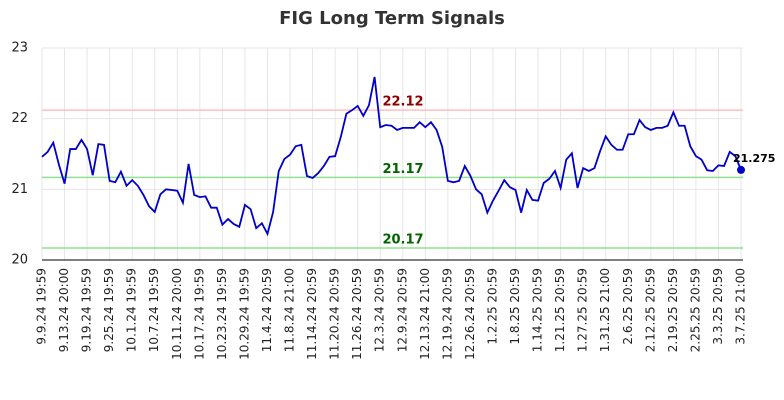  Describe the element at coordinates (492, 306) in the screenshot. I see `x-tick-label: 1.2.25 20:59` at that location.